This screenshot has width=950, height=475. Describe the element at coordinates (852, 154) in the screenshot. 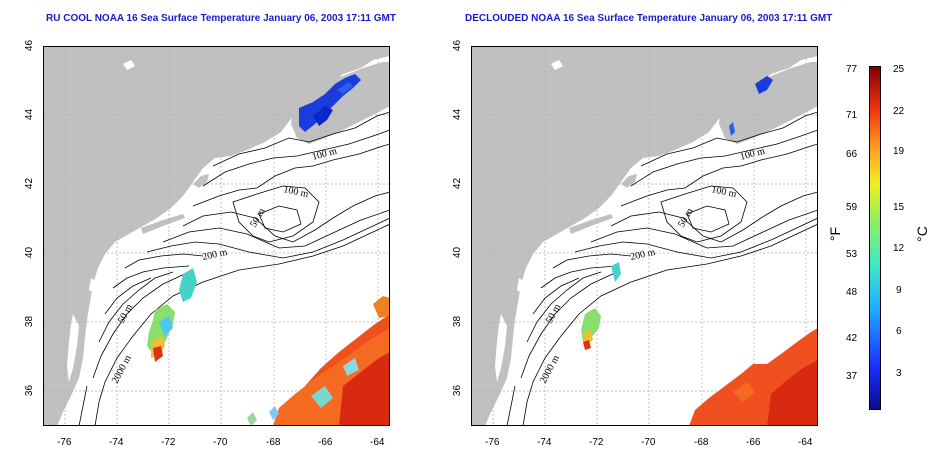

I see `fahrenheit-tick: 66` at that location.